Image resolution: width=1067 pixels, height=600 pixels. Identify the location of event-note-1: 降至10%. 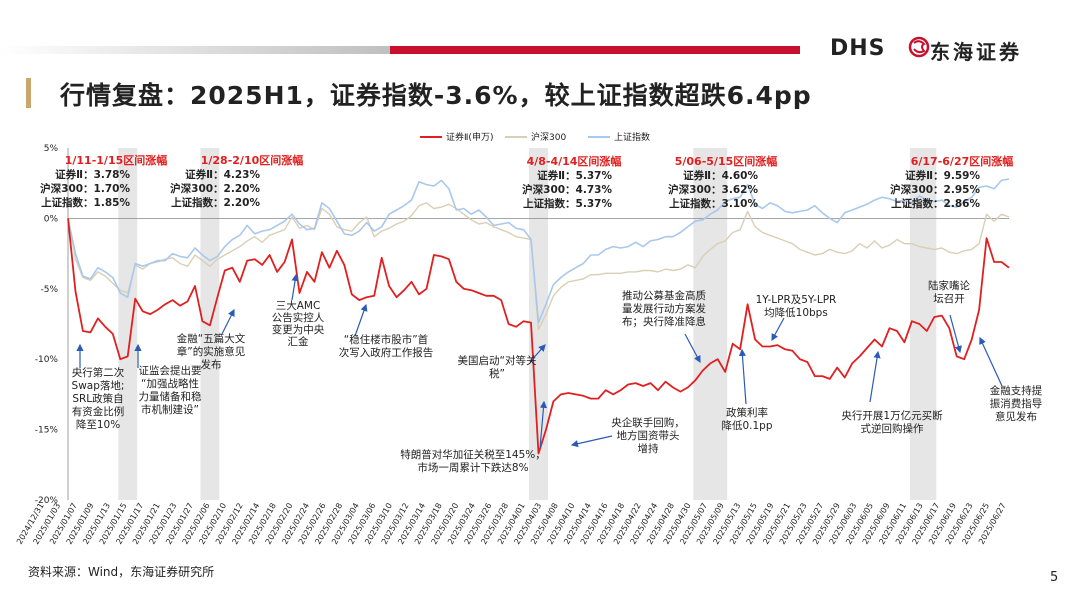
(98, 424).